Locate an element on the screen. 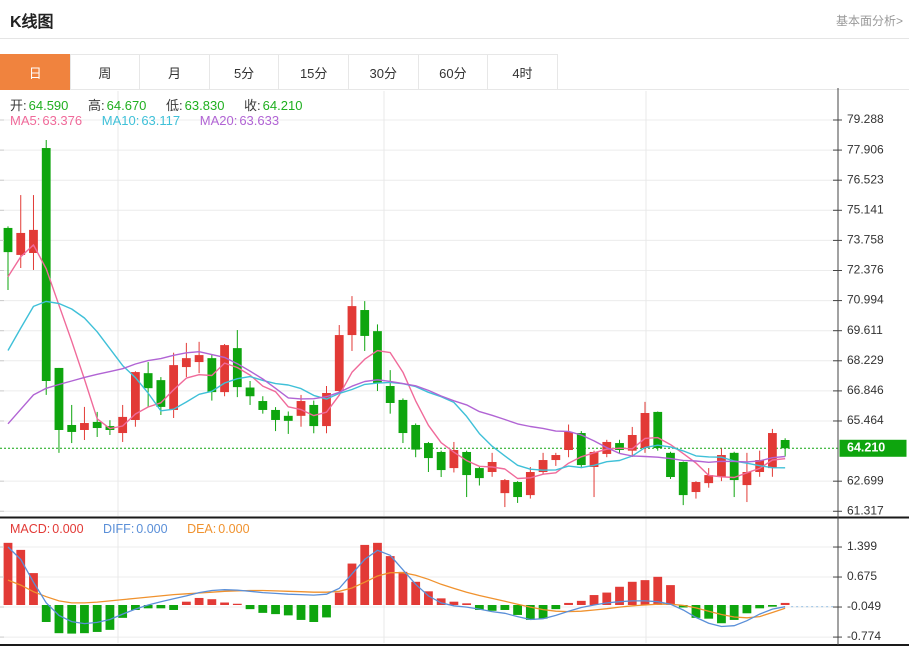 The height and width of the screenshot is (651, 909). ma-readout: MA5: 63.376 MA10: 63.117 MA20: 63.633 is located at coordinates (152, 120).